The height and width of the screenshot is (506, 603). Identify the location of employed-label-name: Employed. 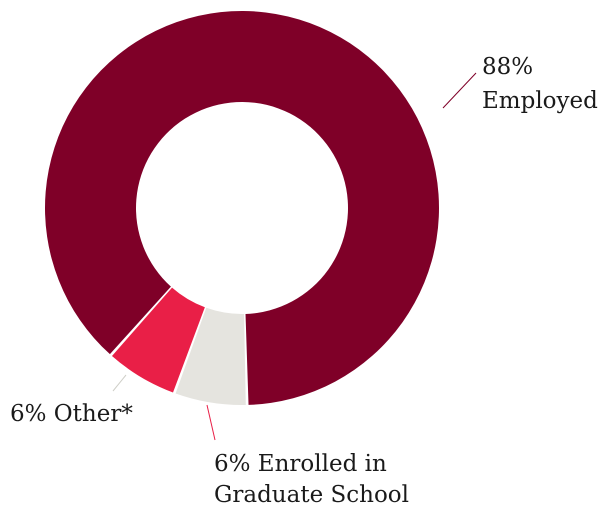
(540, 101).